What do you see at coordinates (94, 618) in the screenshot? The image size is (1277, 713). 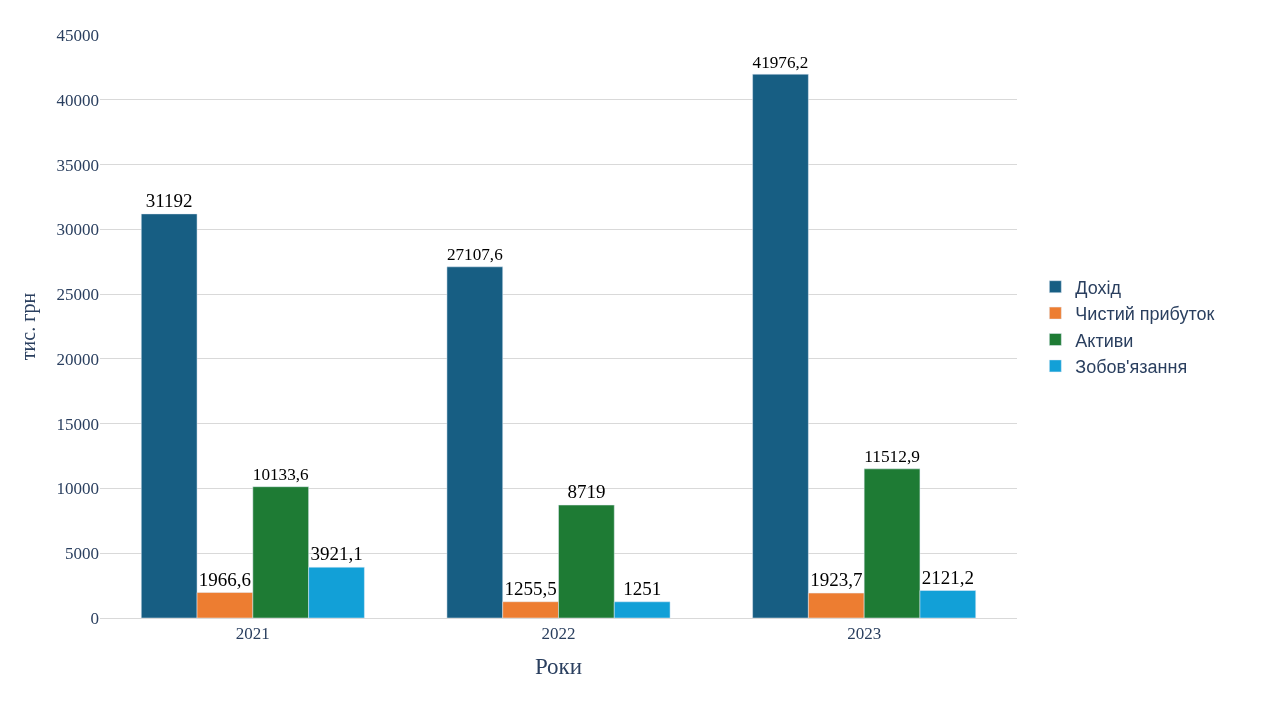 I see `y-tick-label: 0` at bounding box center [94, 618].